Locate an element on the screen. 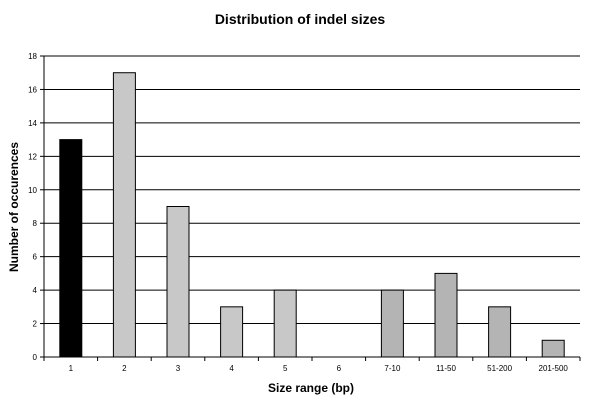  y-tick-label: 4 is located at coordinates (35, 290).